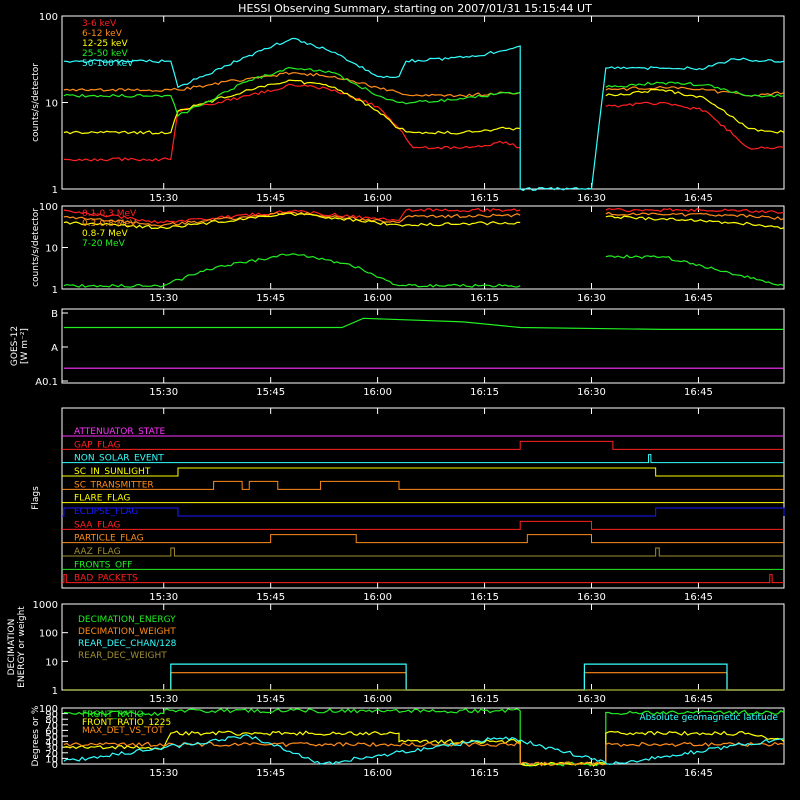  Describe the element at coordinates (25, 346) in the screenshot. I see `y-axis-label: [W m⁻²]` at that location.